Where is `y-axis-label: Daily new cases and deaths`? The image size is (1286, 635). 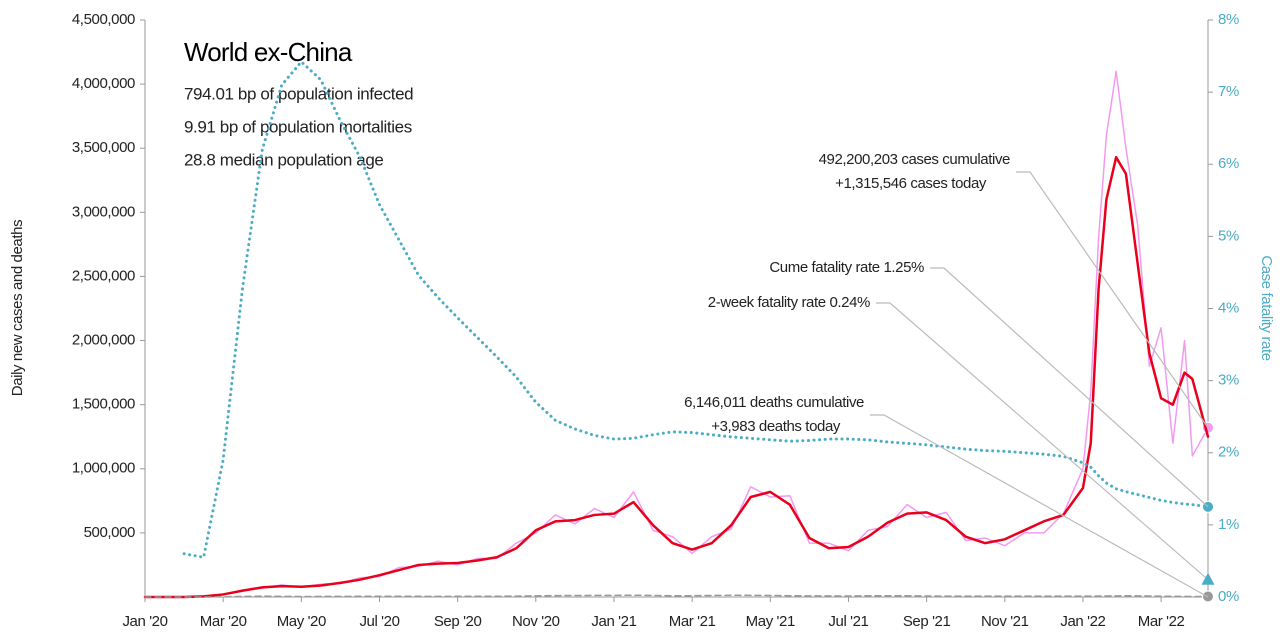 y-axis-label: Daily new cases and deaths is located at coordinates (17, 308).